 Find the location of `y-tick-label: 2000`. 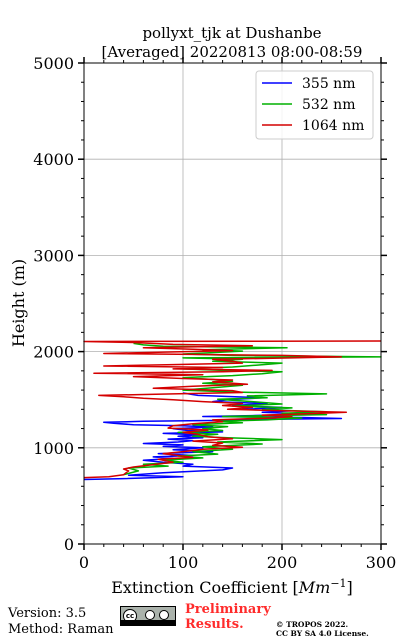

y-tick-label: 2000 is located at coordinates (53, 352).